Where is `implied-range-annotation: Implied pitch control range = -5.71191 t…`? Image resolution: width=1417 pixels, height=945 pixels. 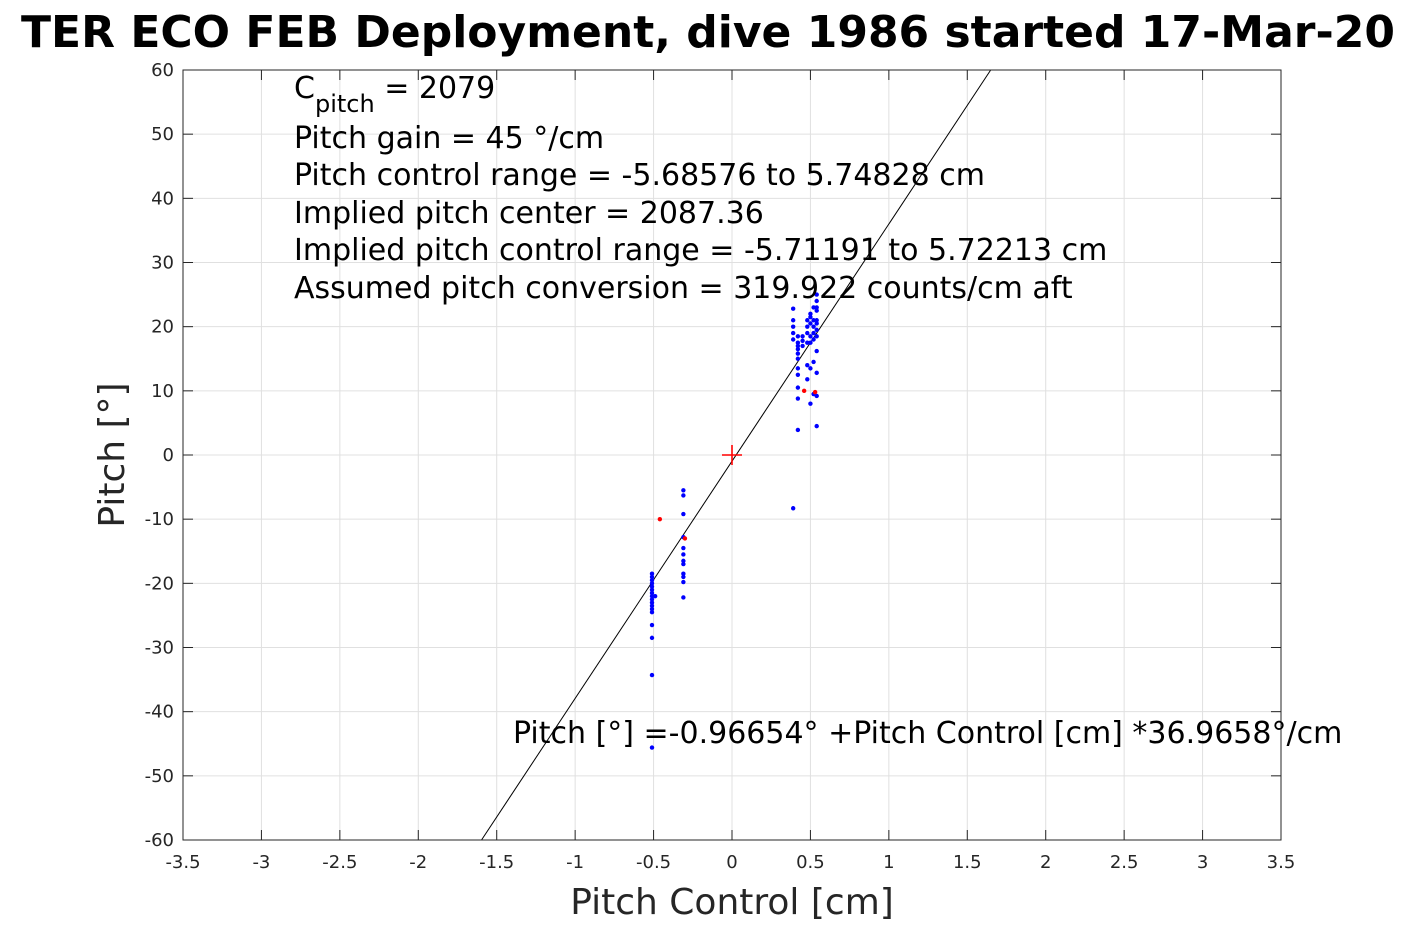
implied-range-annotation: Implied pitch control range = -5.71191 t… is located at coordinates (700, 250).